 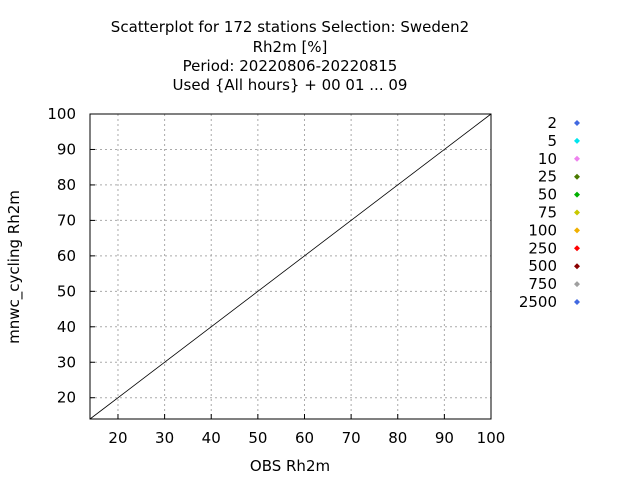 I want to click on y-tick-label: 20, so click(x=66, y=398).